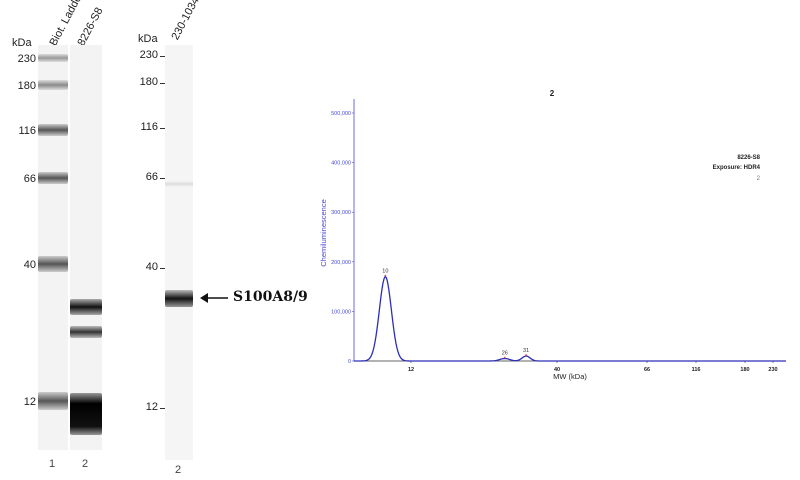 The width and height of the screenshot is (800, 480). What do you see at coordinates (26, 59) in the screenshot?
I see `marker-230: 230` at bounding box center [26, 59].